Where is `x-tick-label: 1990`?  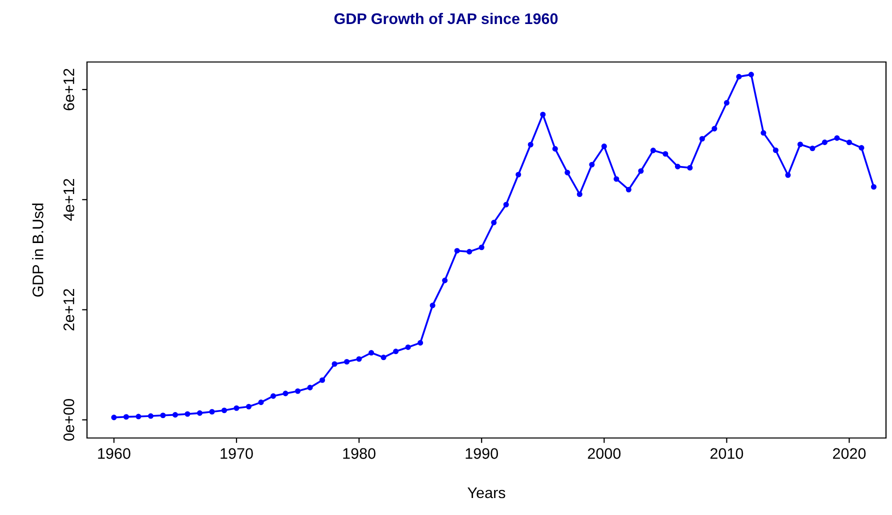 x-tick-label: 1990 is located at coordinates (482, 453).